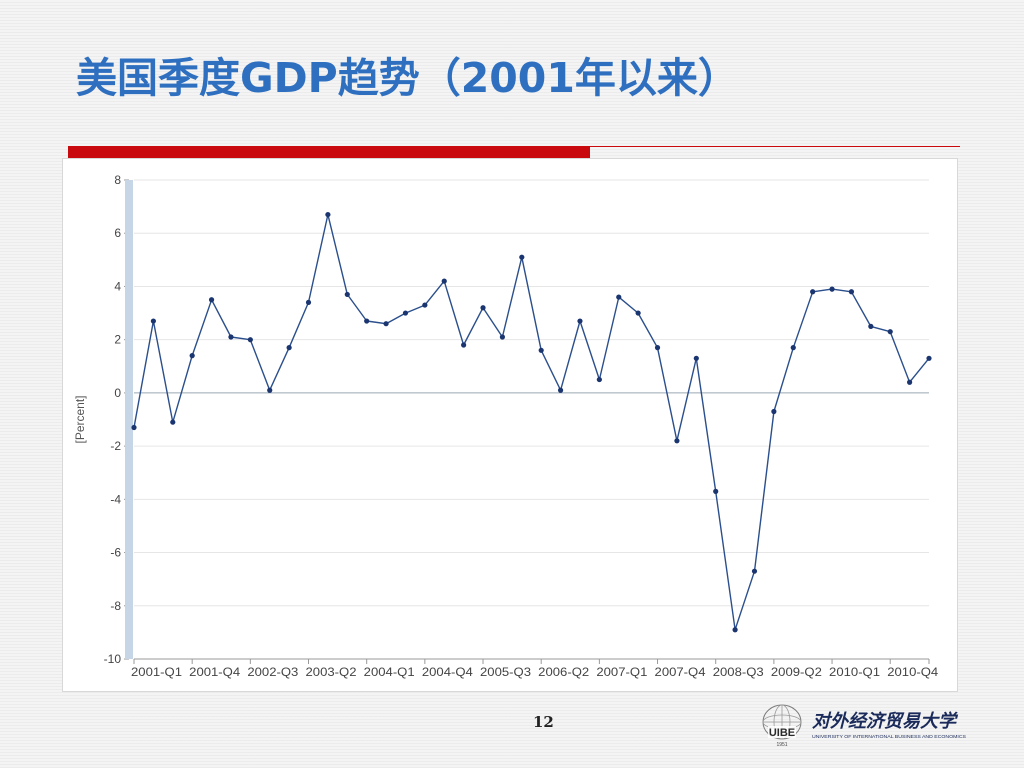  What do you see at coordinates (113, 659) in the screenshot?
I see `y-tick-label: -10` at bounding box center [113, 659].